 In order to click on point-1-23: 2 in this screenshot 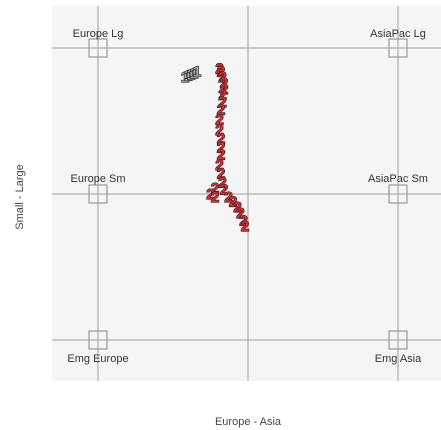, I will do `click(240, 213)`.